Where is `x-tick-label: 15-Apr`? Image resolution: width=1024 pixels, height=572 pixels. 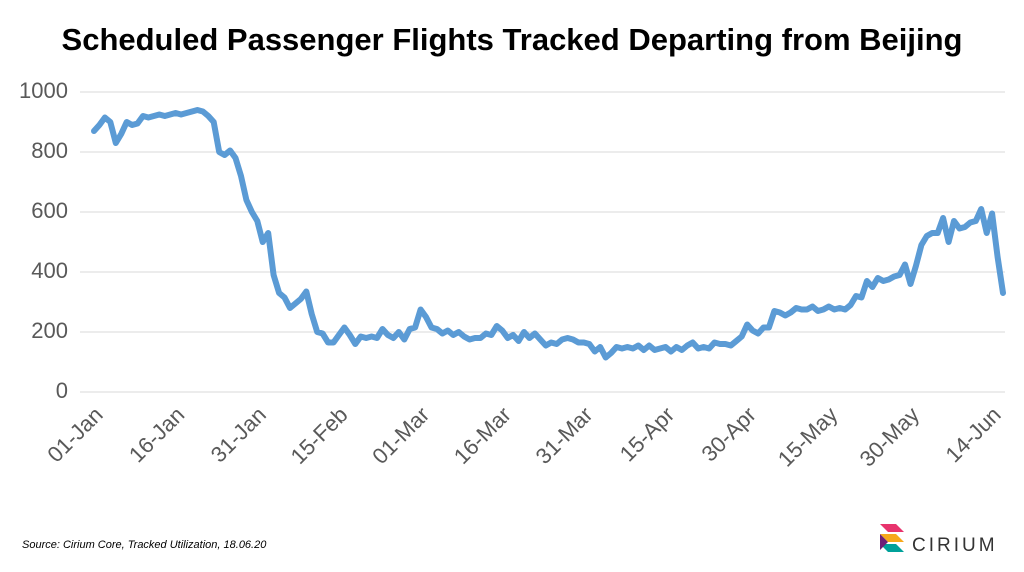
x-tick-label: 15-Apr is located at coordinates (647, 434).